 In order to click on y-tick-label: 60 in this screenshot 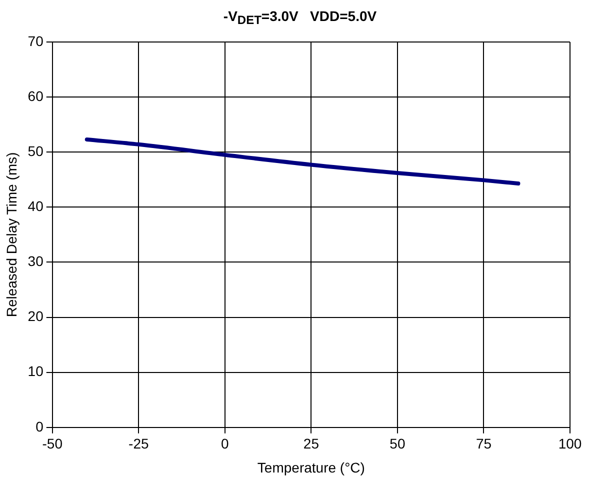, I will do `click(36, 96)`.